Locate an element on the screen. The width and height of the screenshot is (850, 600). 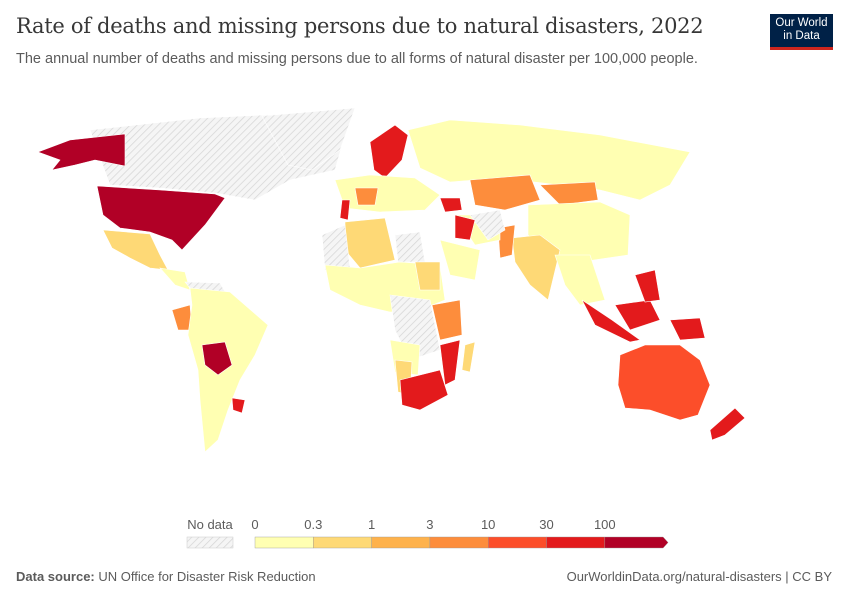
source-text: UN Office for Disaster Risk Reduction is located at coordinates (207, 576).